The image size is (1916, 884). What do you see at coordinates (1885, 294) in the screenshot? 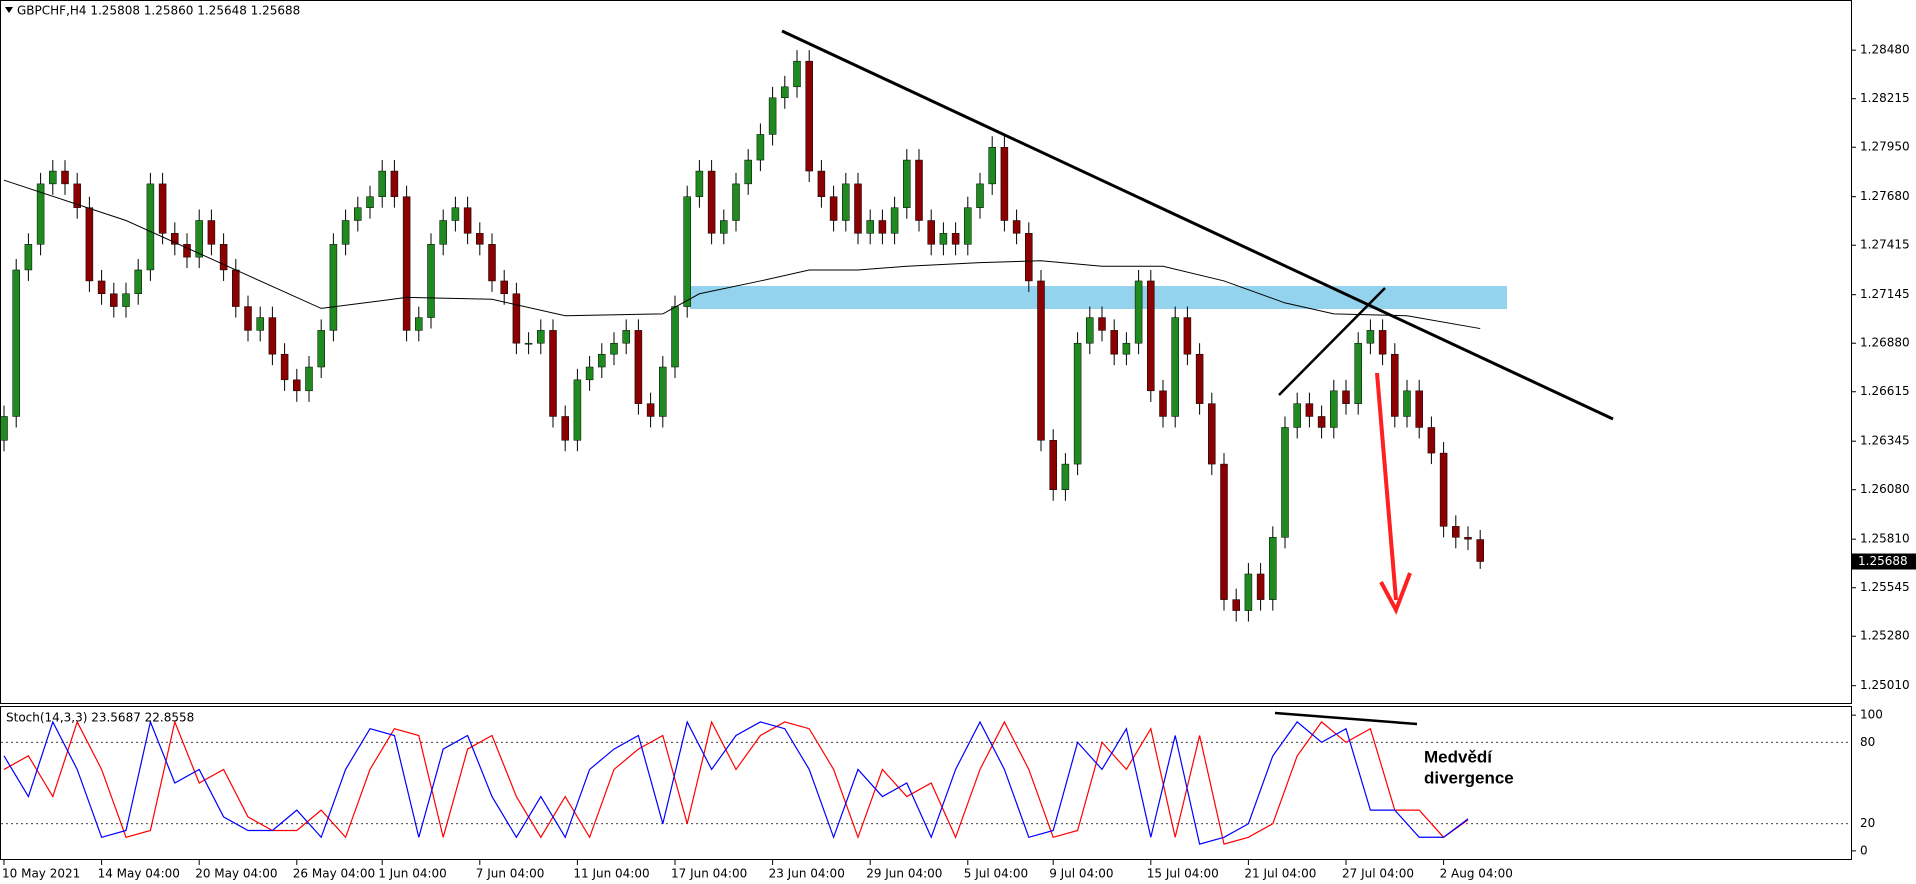
I see `y-tick-label: 1.27145` at bounding box center [1885, 294].